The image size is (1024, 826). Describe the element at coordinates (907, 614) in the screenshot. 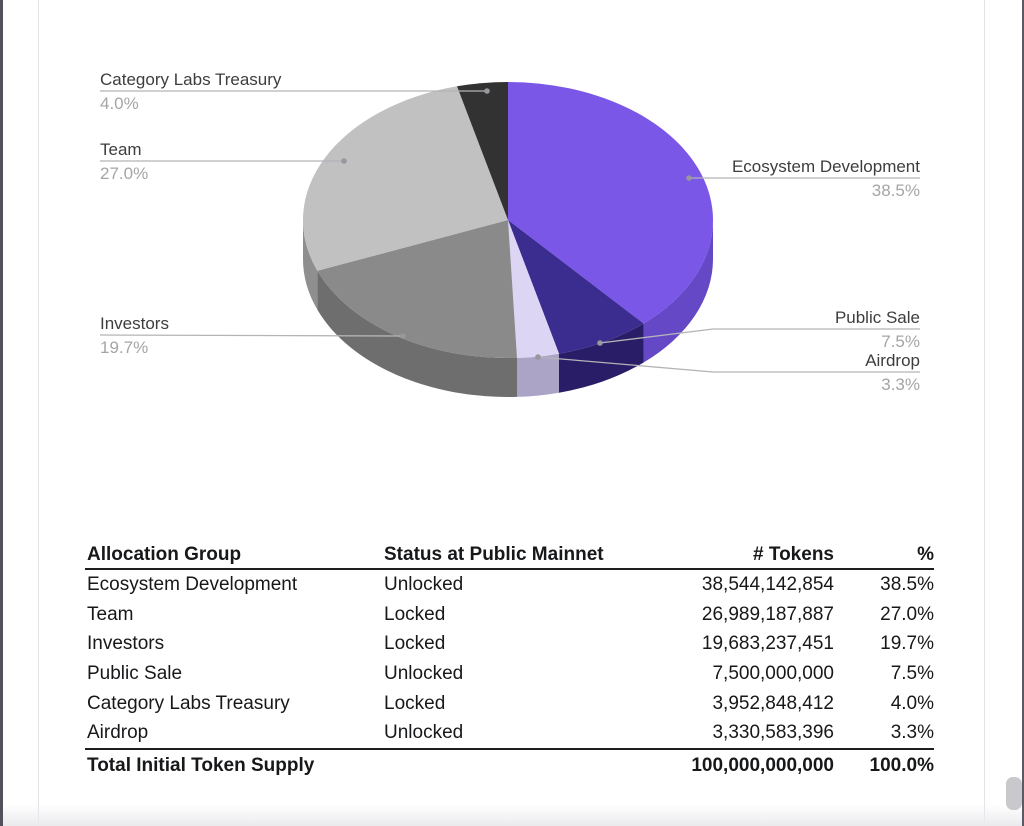

I see `cell-percent: 27.0%` at that location.